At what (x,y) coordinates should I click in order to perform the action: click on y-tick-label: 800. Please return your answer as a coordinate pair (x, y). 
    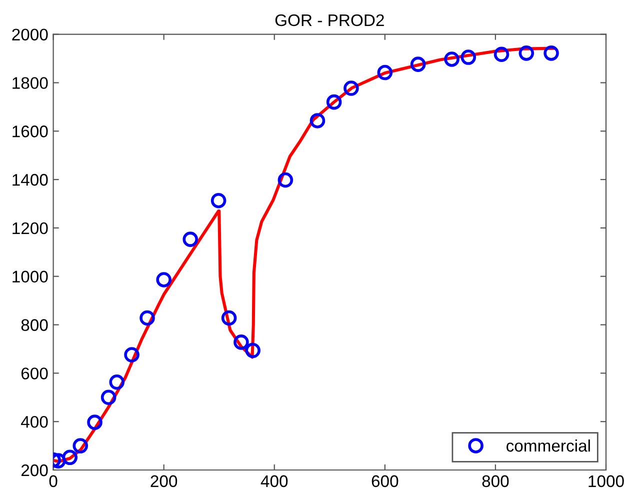
    Looking at the image, I should click on (34, 325).